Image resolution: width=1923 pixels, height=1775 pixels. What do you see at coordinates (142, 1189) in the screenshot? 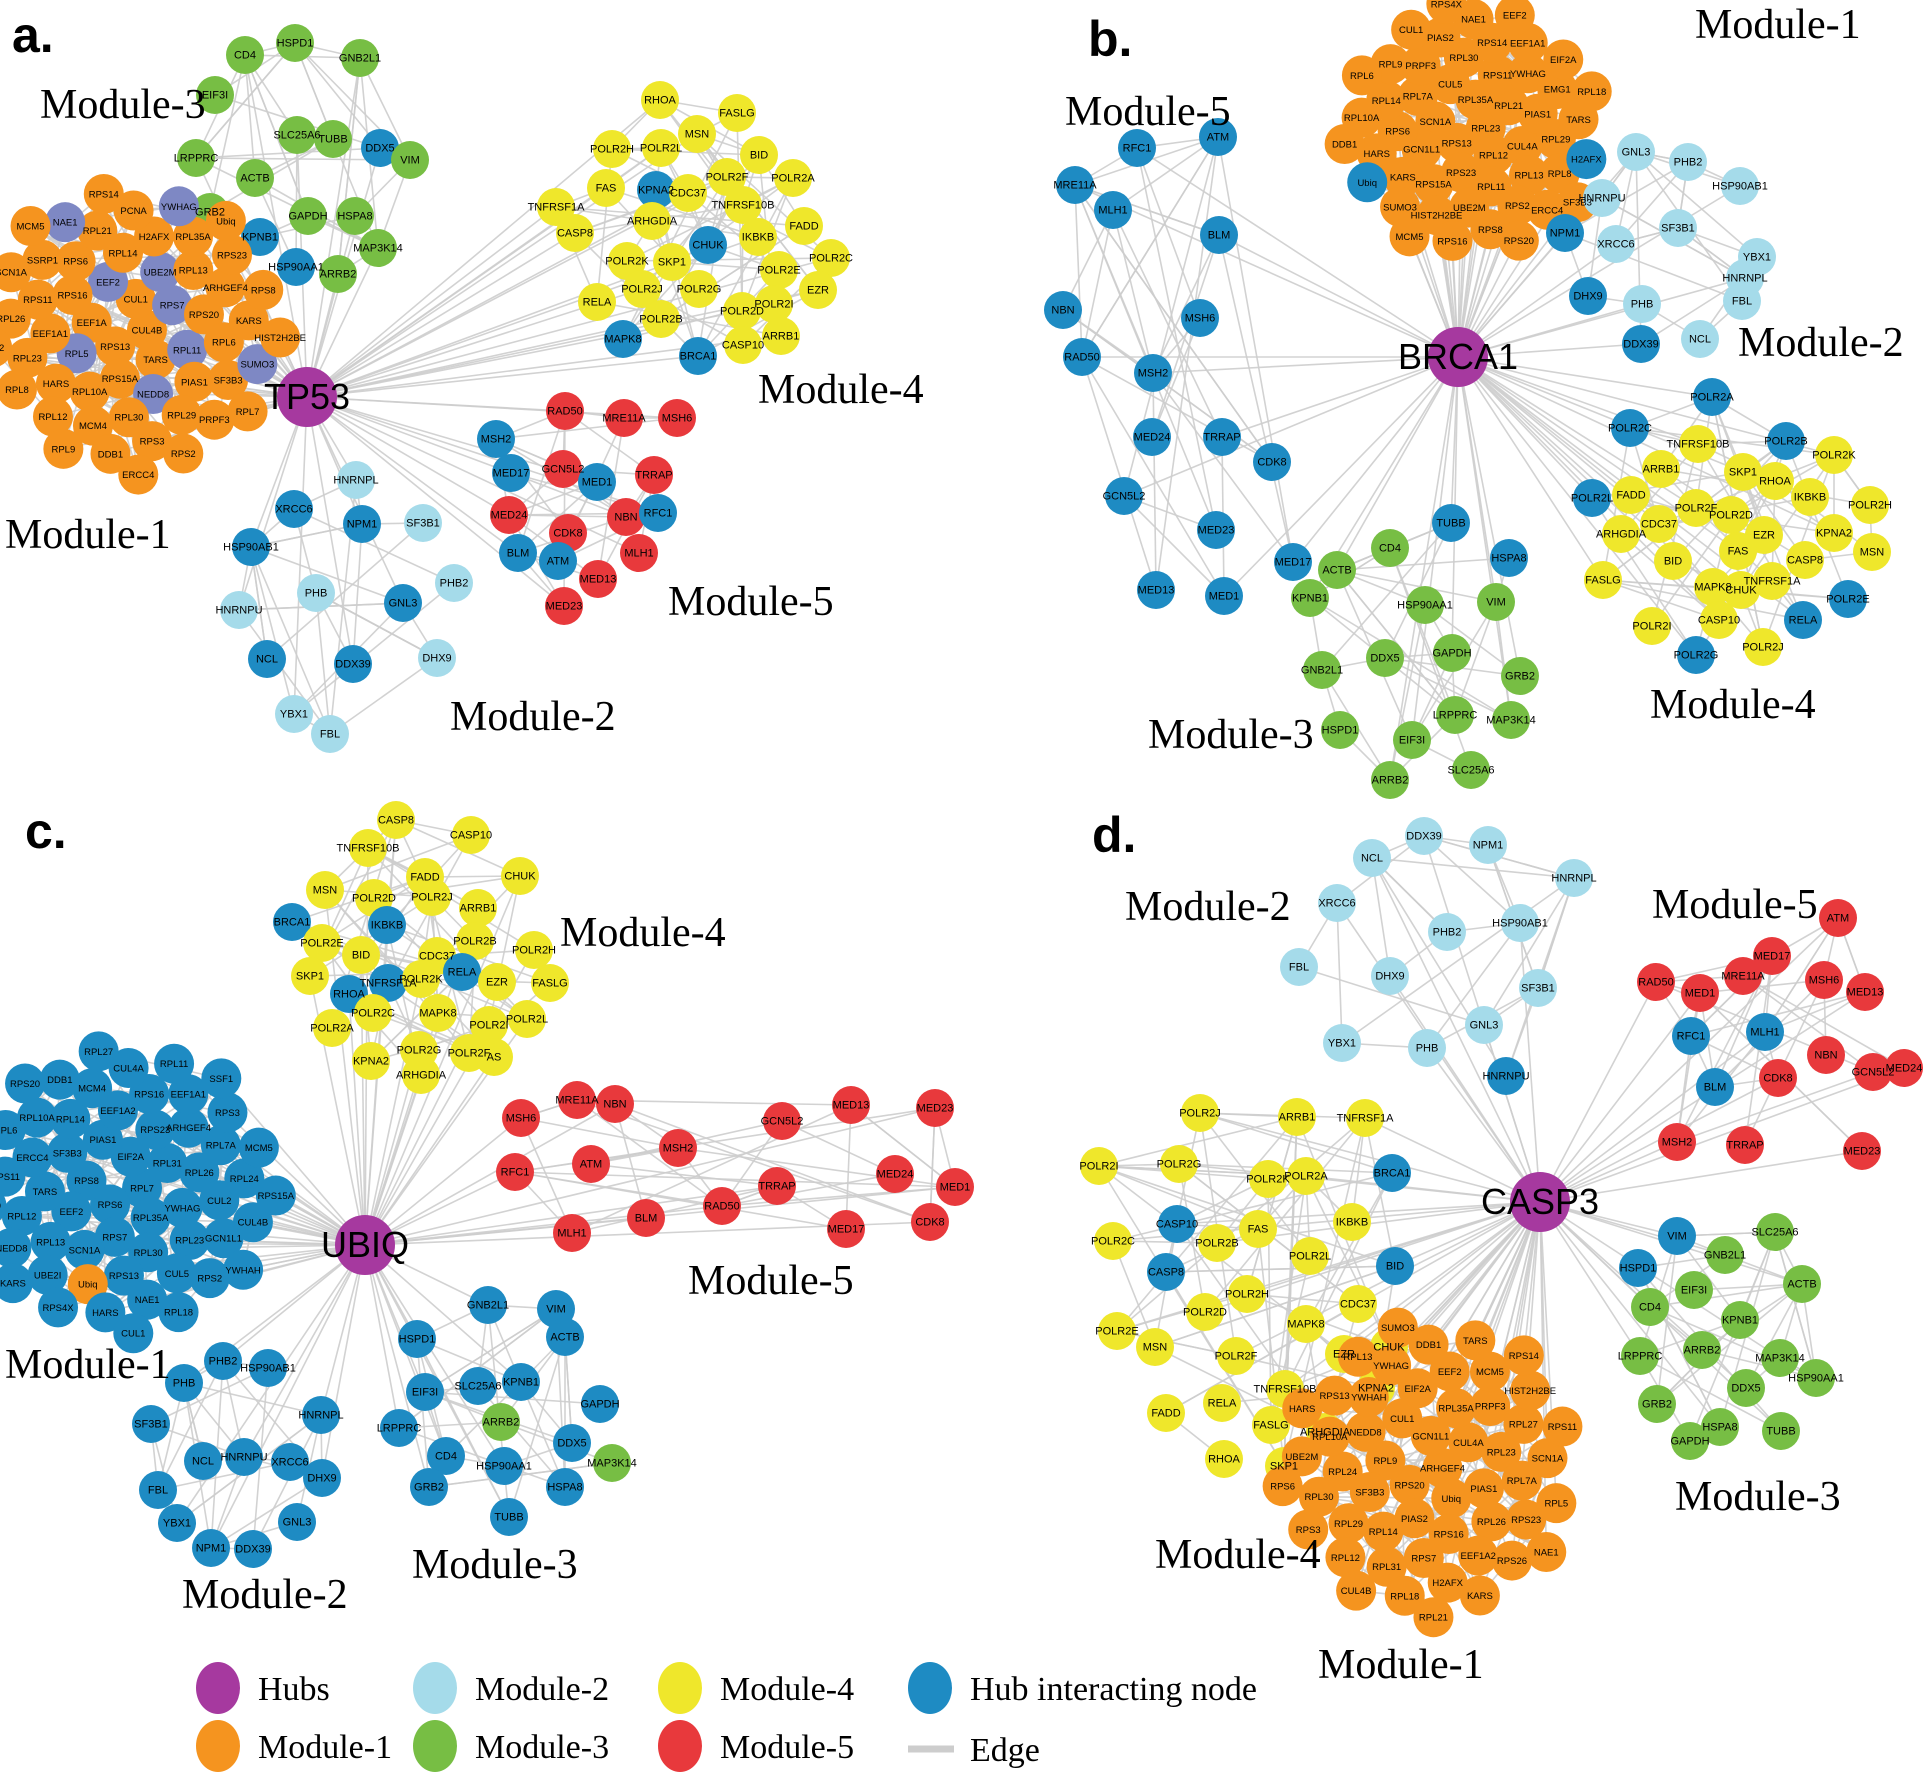
I see `node-label: RPL7` at bounding box center [142, 1189].